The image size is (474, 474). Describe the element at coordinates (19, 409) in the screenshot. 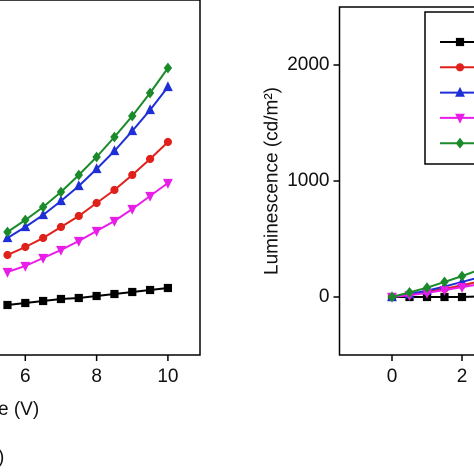

I see `x-axis-label: e (V)` at that location.